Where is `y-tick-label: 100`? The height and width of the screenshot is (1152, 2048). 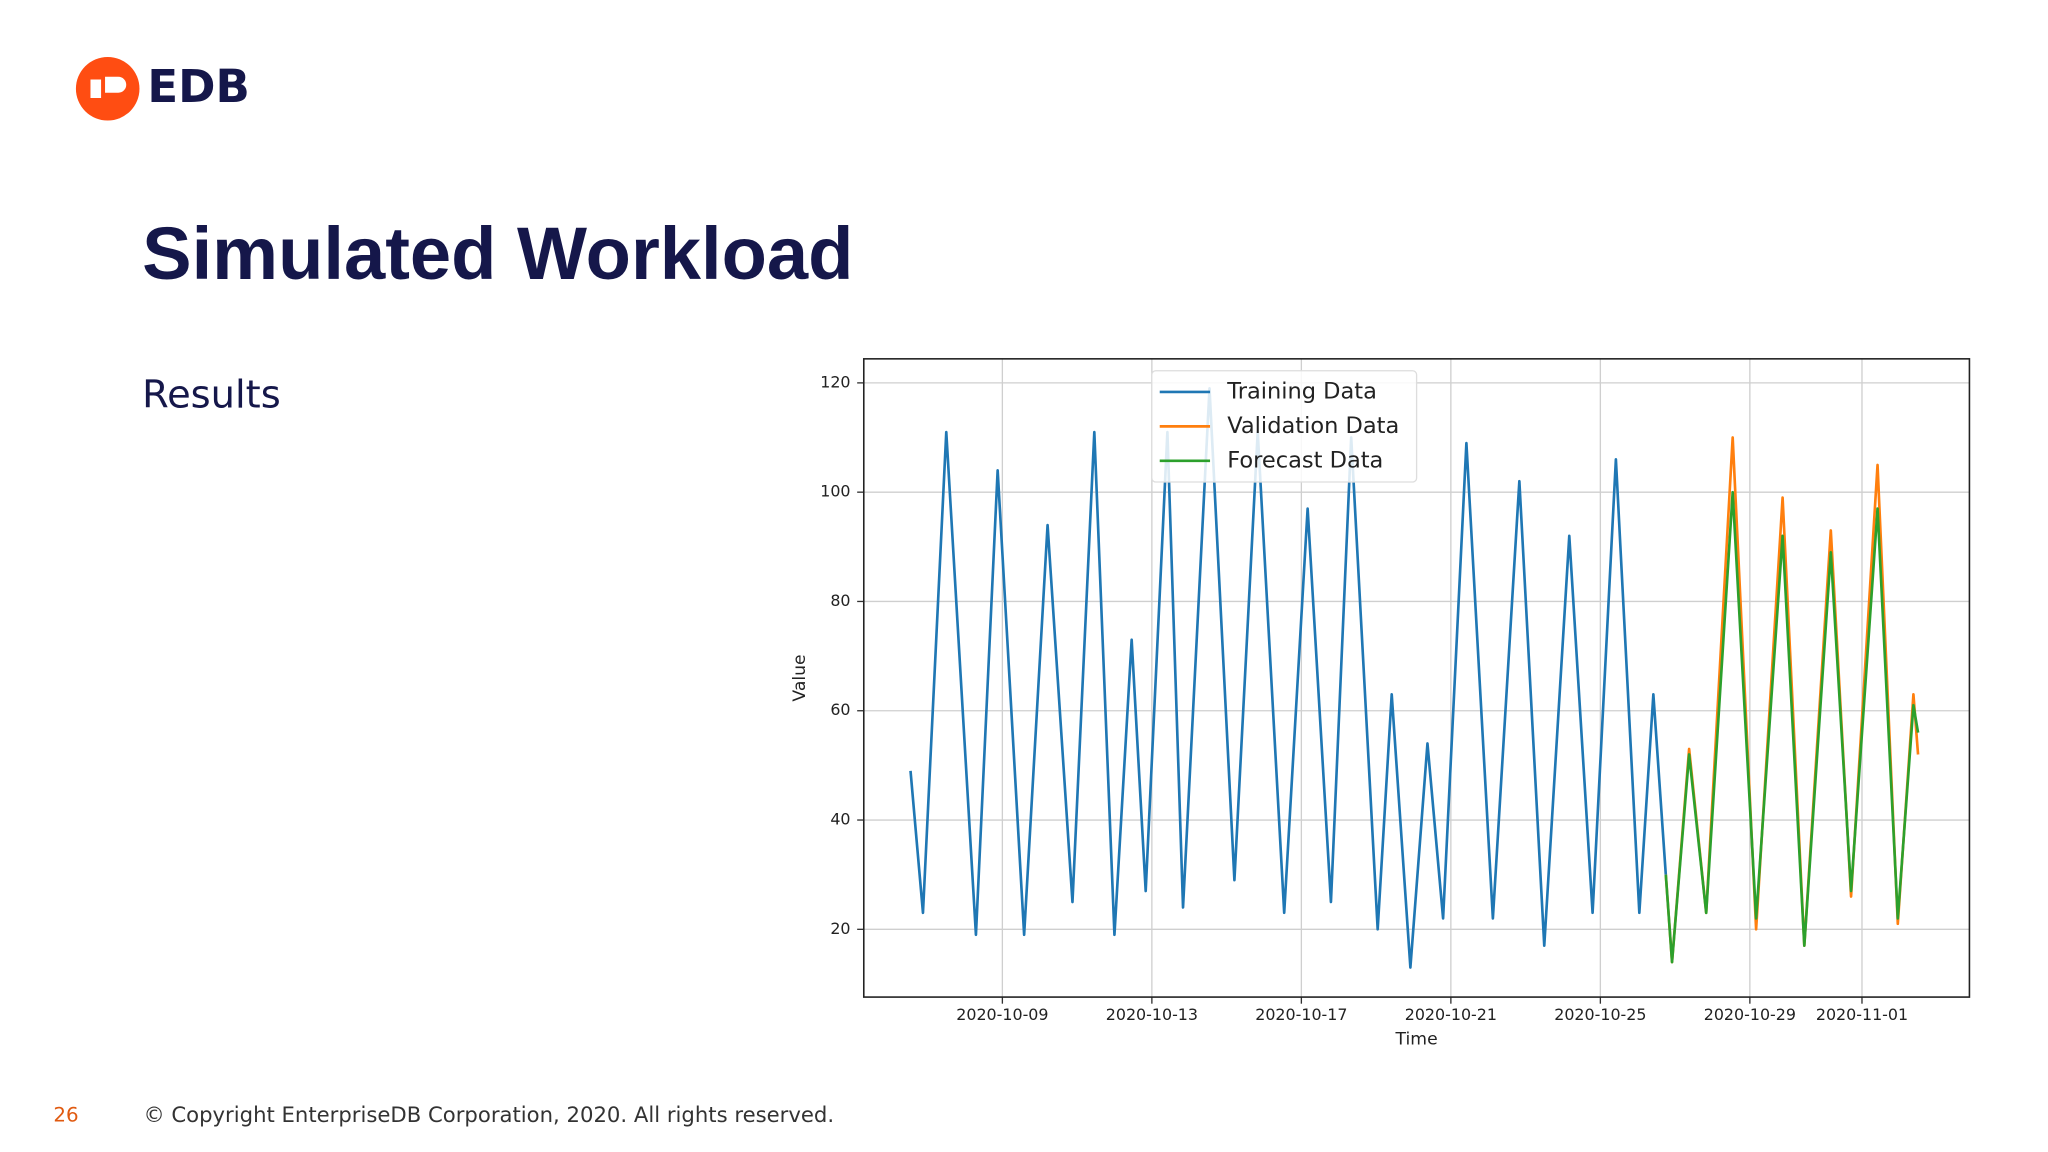
y-tick-label: 100 is located at coordinates (835, 491).